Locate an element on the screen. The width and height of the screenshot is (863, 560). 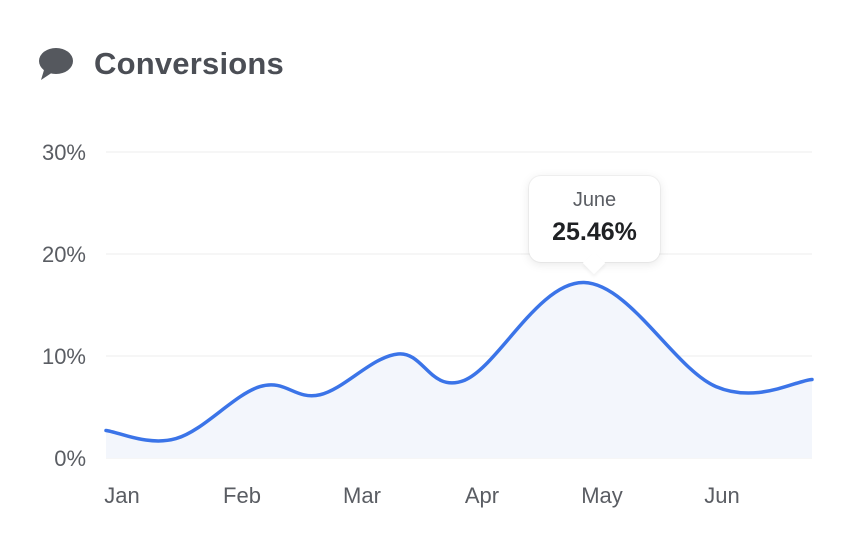
speech-bubble-icon is located at coordinates (56, 64).